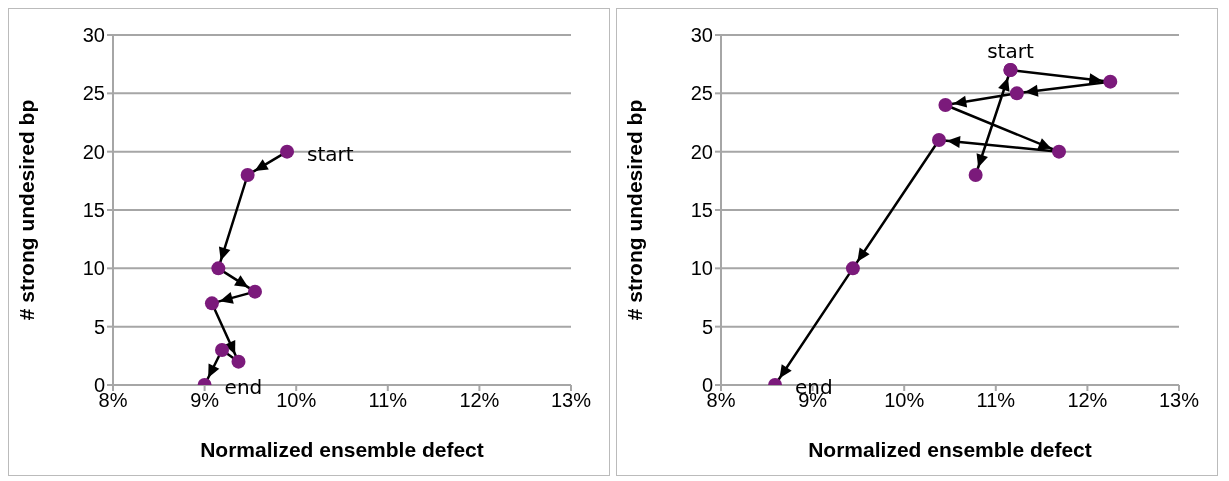 This screenshot has height=481, width=1229. I want to click on annotation: end, so click(243, 387).